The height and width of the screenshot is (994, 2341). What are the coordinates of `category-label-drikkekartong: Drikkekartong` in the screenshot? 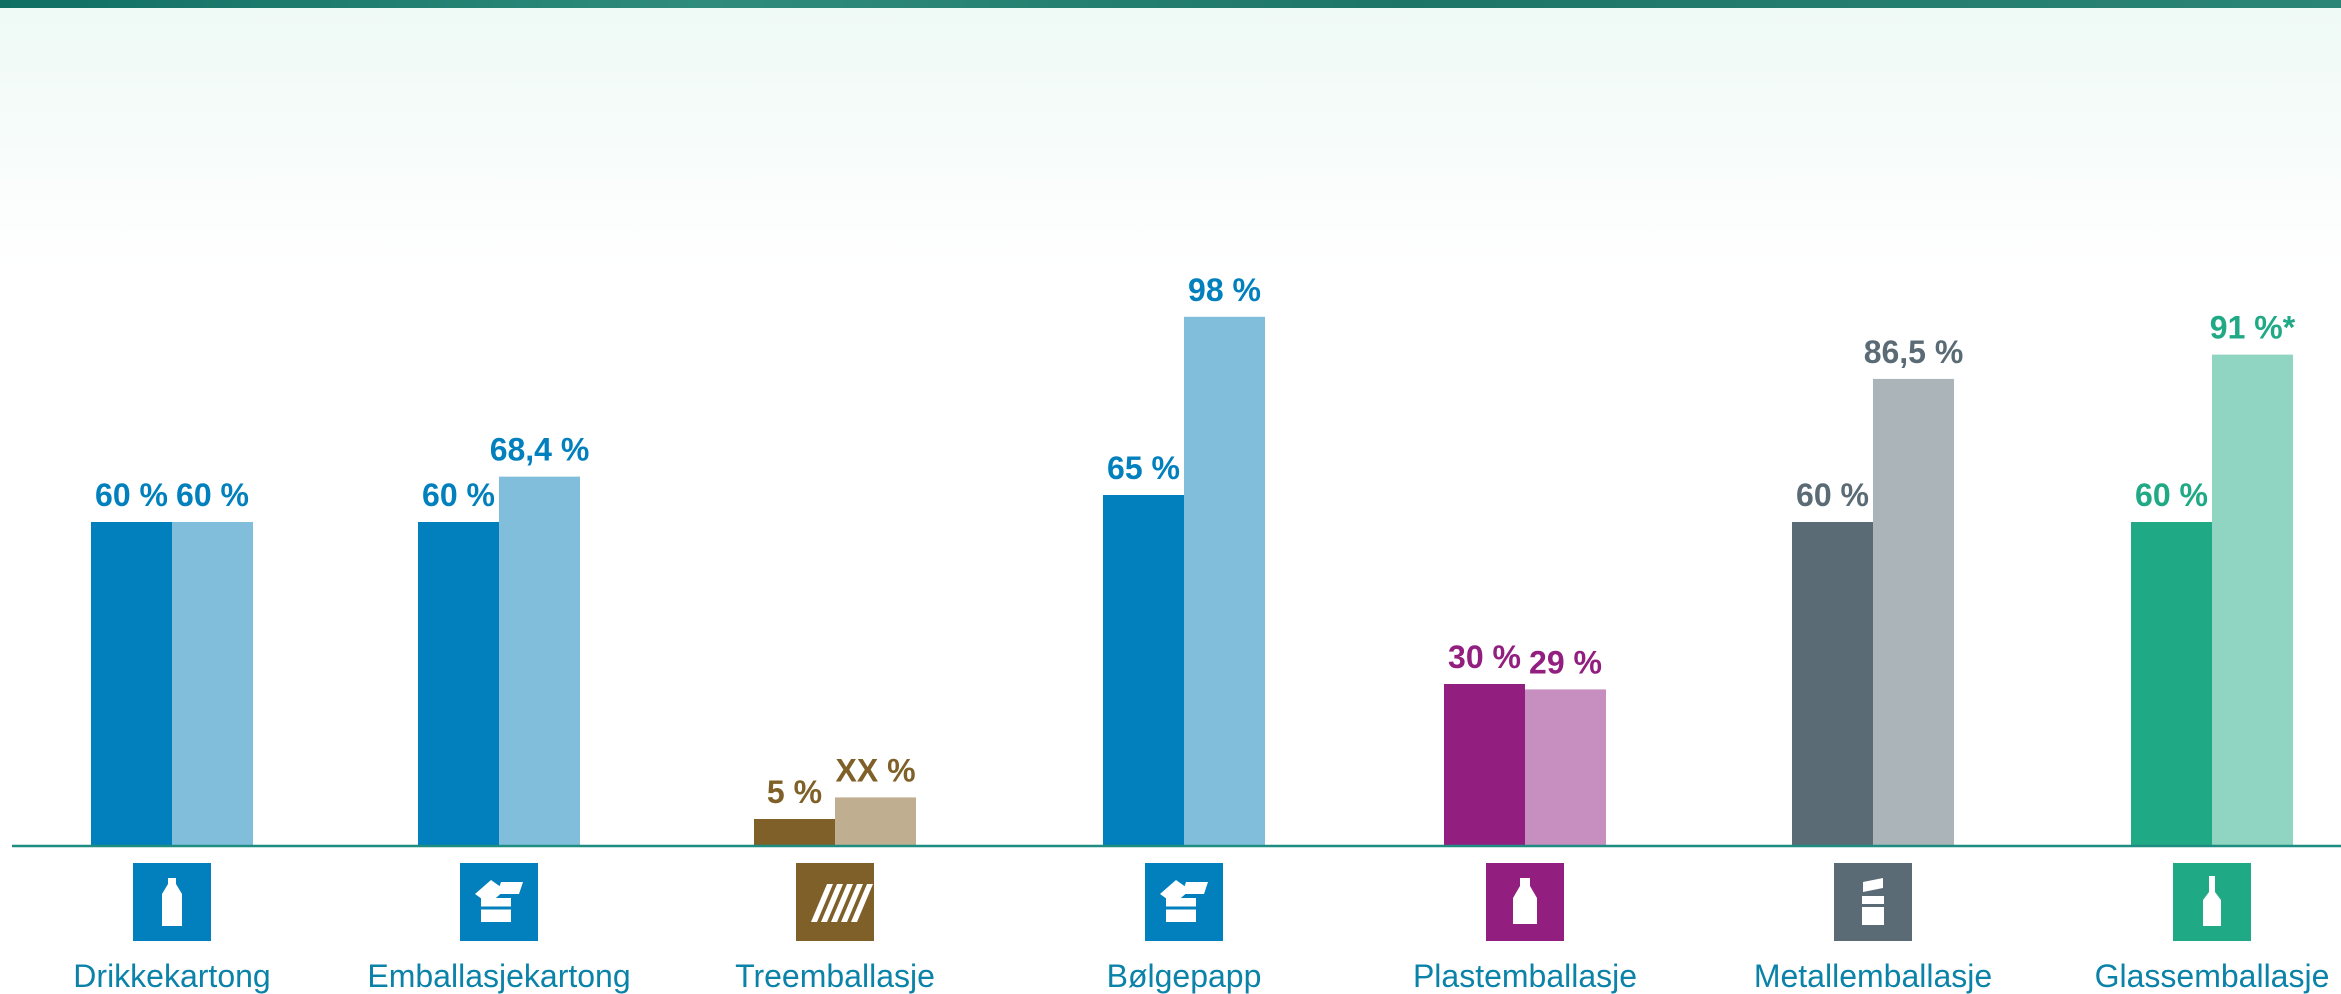 It's located at (171, 976).